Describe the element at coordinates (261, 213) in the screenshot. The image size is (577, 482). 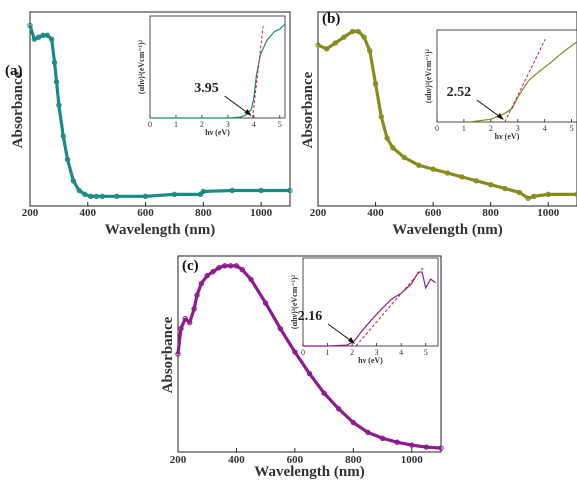
I see `x-tick-label: 1000` at that location.